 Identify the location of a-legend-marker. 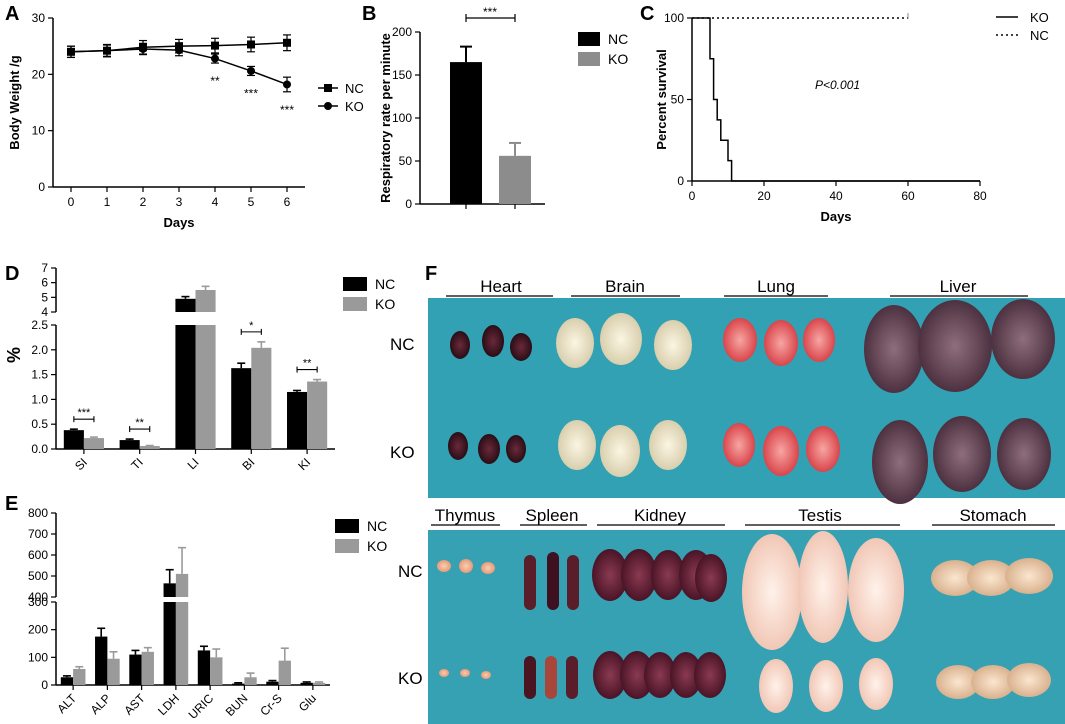
(328, 106).